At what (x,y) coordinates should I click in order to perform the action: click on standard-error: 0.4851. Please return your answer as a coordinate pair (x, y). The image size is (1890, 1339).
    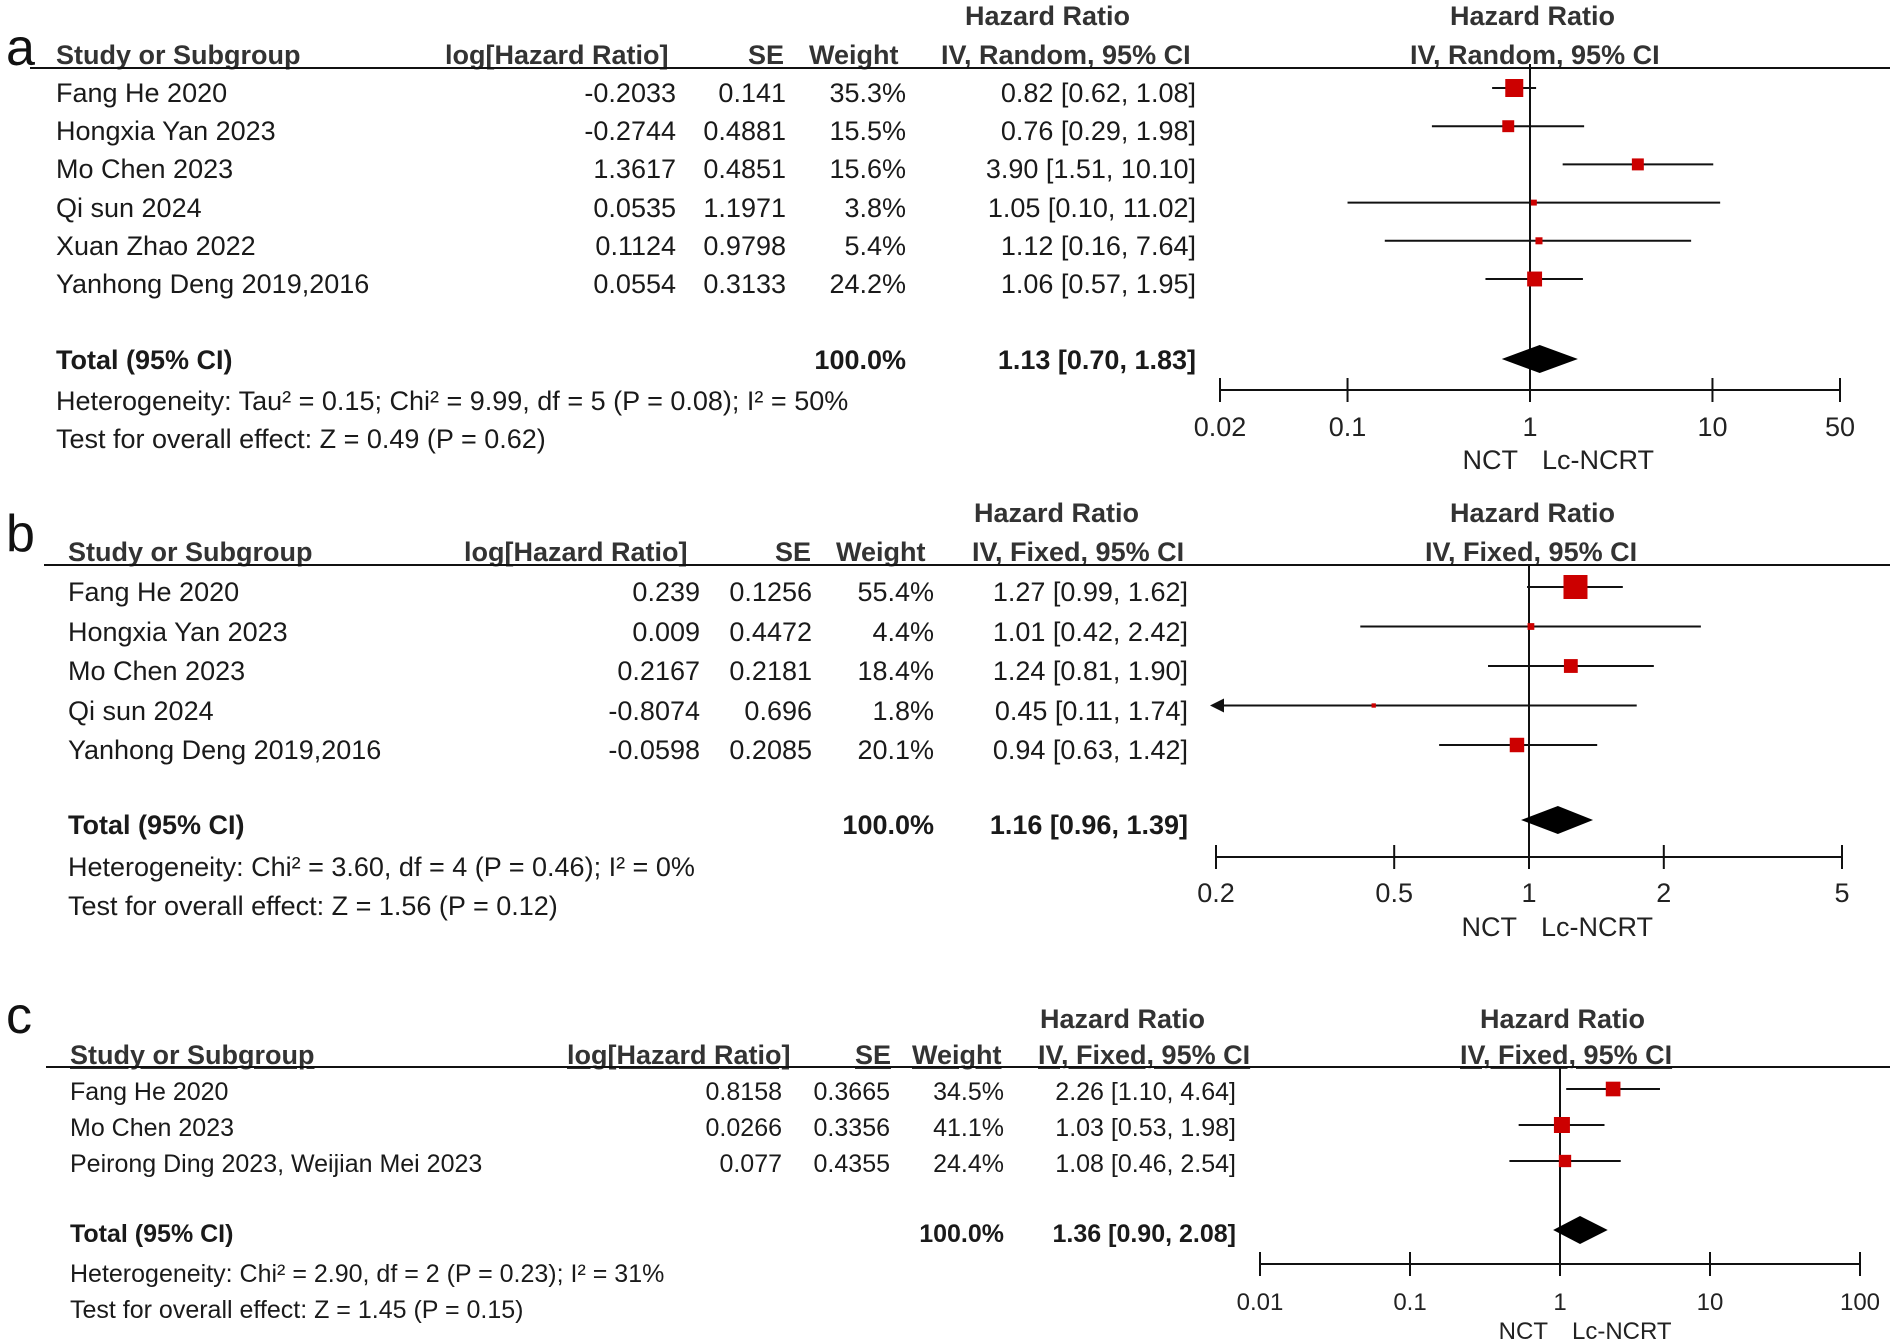
    Looking at the image, I should click on (744, 169).